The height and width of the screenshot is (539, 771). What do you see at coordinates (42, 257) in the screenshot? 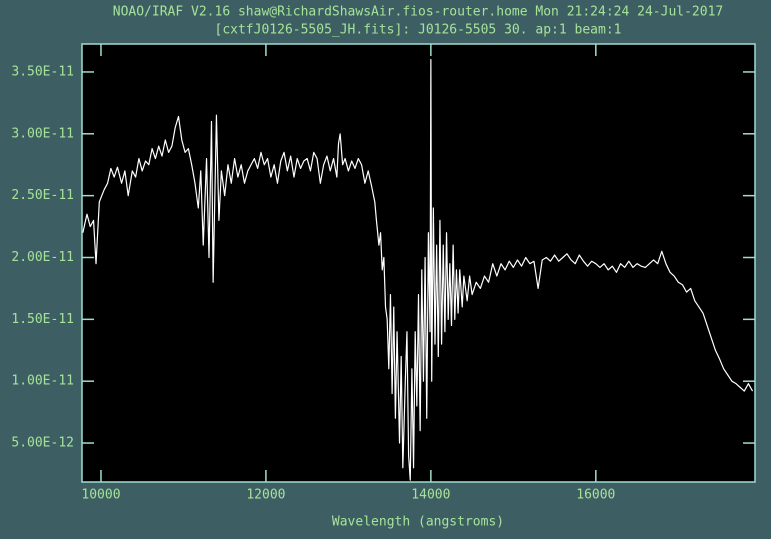
I see `y-tick-label: 2.00E-11` at bounding box center [42, 257].